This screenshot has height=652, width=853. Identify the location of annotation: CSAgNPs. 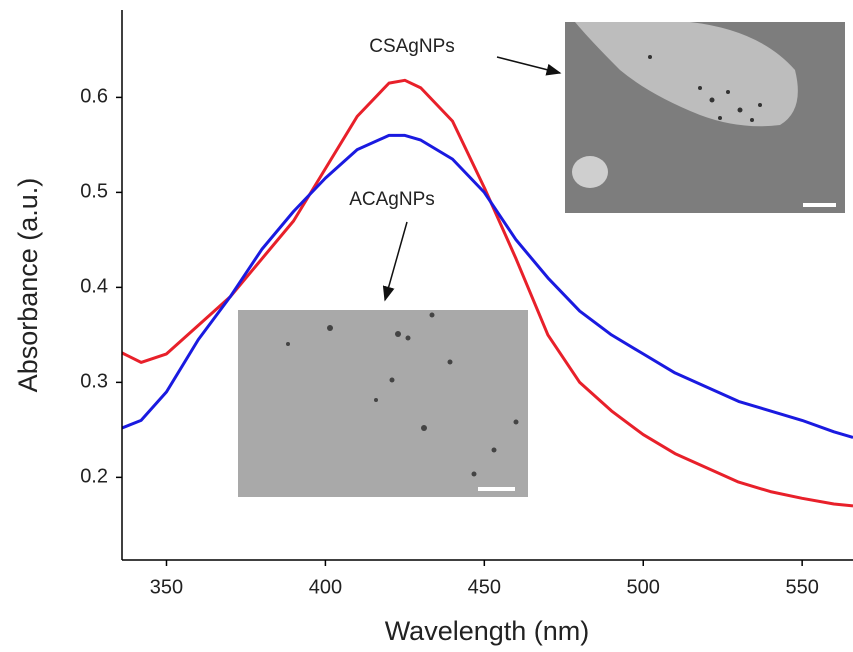
(412, 46).